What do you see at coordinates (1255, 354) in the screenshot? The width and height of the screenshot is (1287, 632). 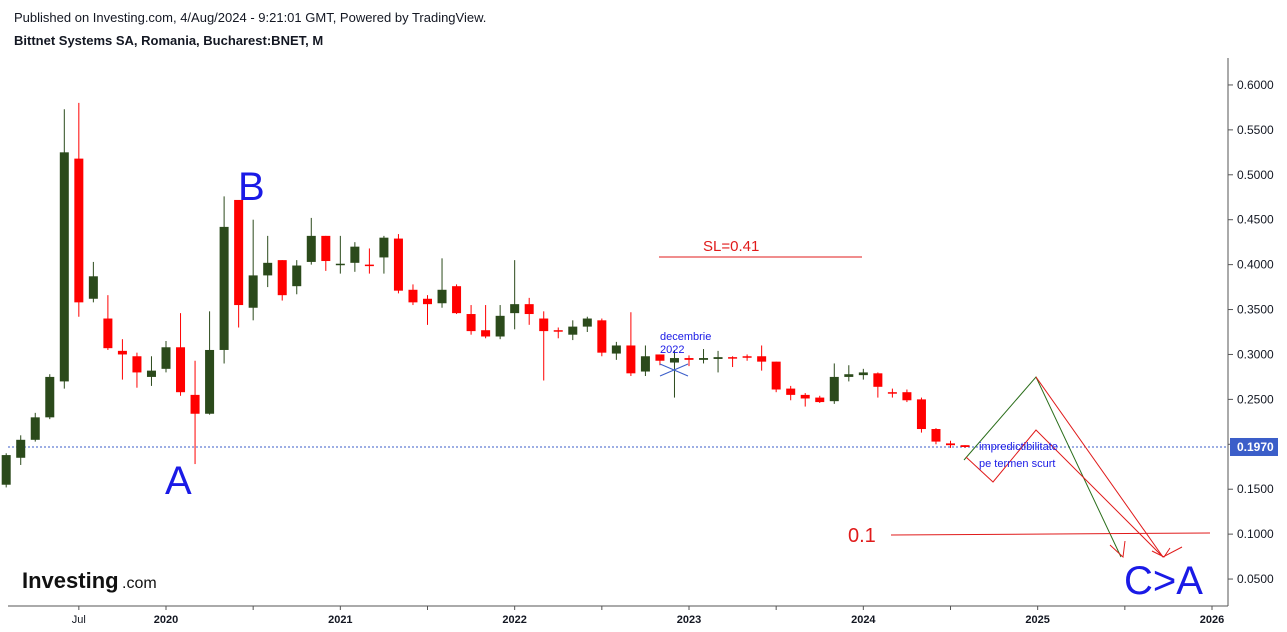 I see `y-tick-label: 0.3000` at bounding box center [1255, 354].